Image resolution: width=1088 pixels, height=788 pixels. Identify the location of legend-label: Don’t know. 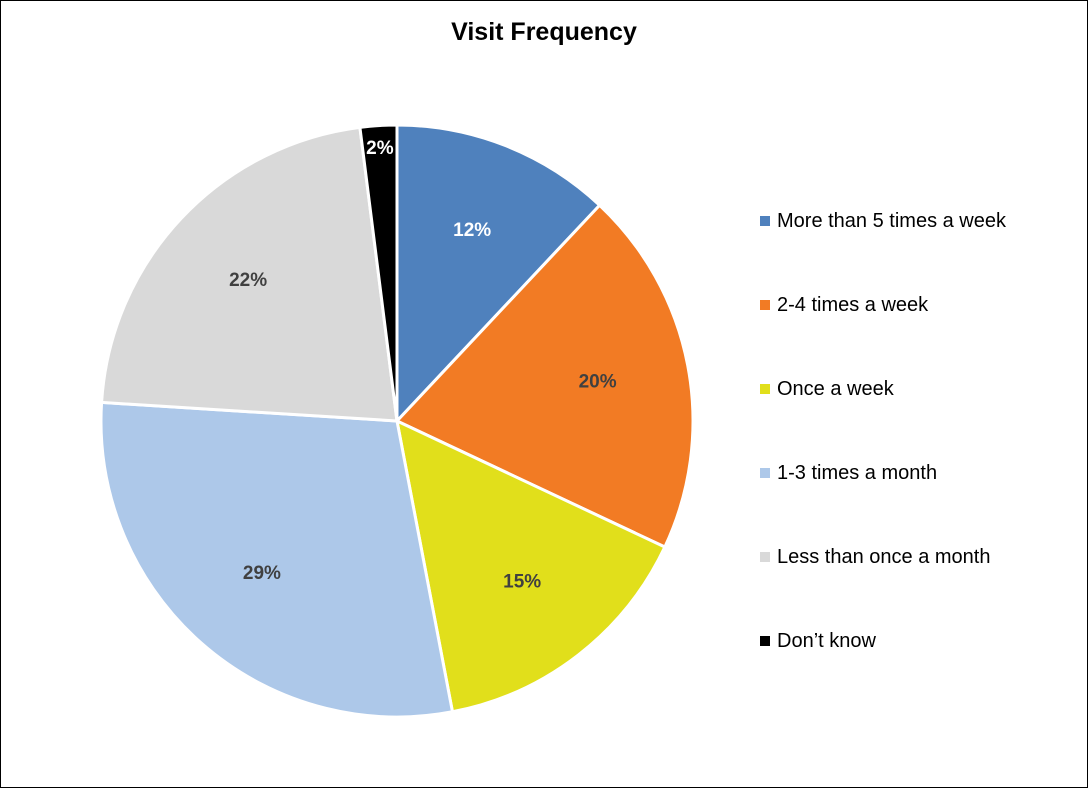
(826, 640).